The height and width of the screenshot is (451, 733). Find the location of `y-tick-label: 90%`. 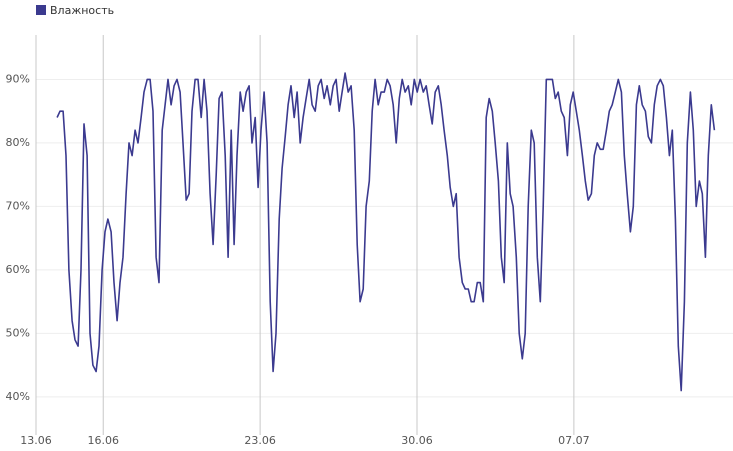

y-tick-label: 90% is located at coordinates (18, 78).